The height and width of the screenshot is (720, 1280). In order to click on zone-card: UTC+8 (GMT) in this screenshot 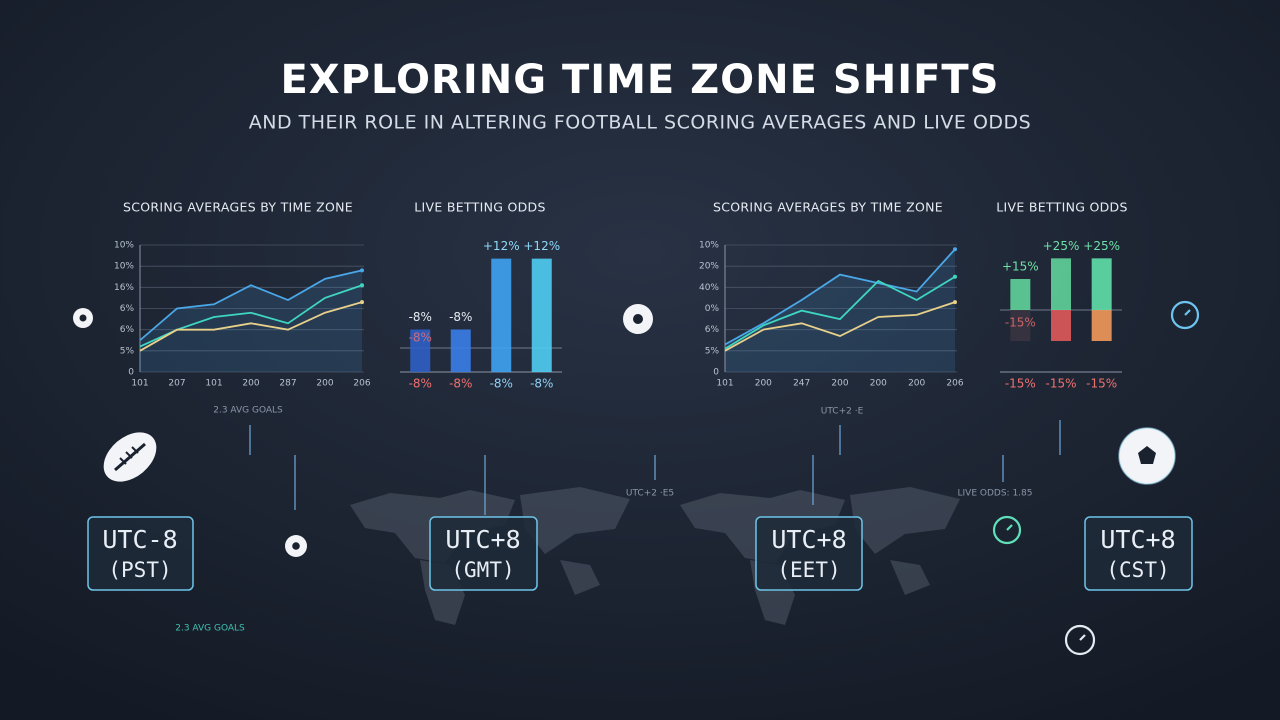, I will do `click(483, 553)`.